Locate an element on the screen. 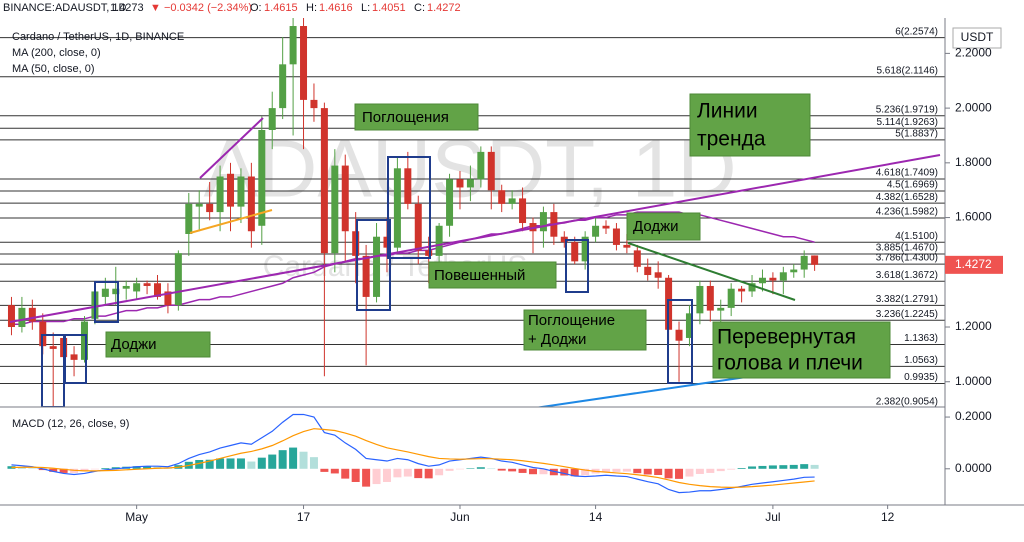 The height and width of the screenshot is (542, 1024). fib-label: 1.1363) is located at coordinates (921, 338).